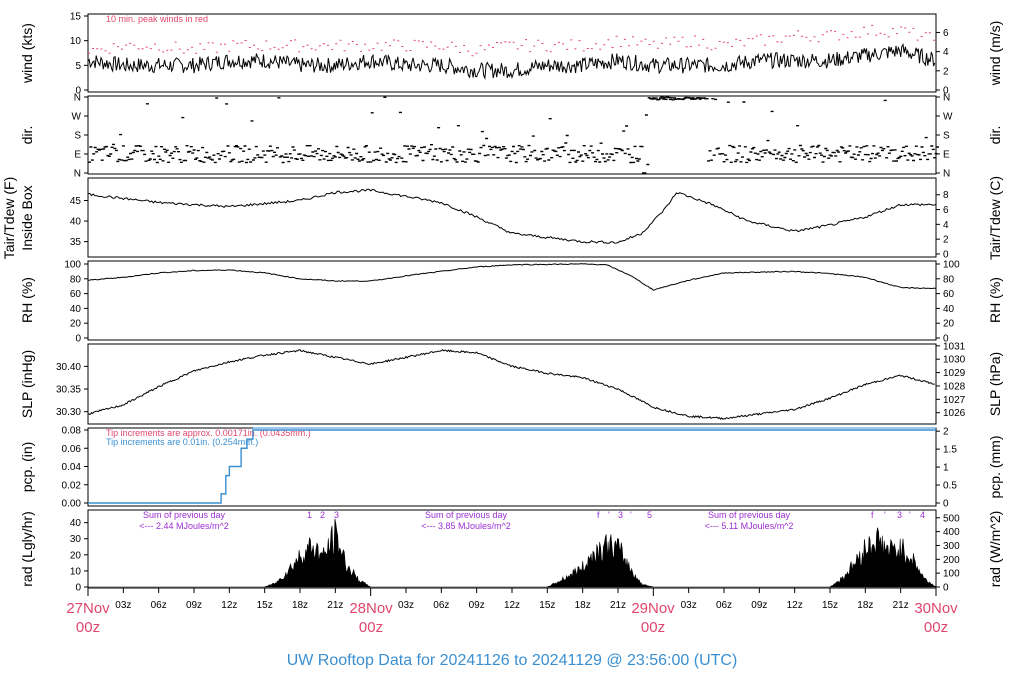 Image resolution: width=1024 pixels, height=700 pixels. I want to click on y-tick-label: 30.30, so click(68, 412).